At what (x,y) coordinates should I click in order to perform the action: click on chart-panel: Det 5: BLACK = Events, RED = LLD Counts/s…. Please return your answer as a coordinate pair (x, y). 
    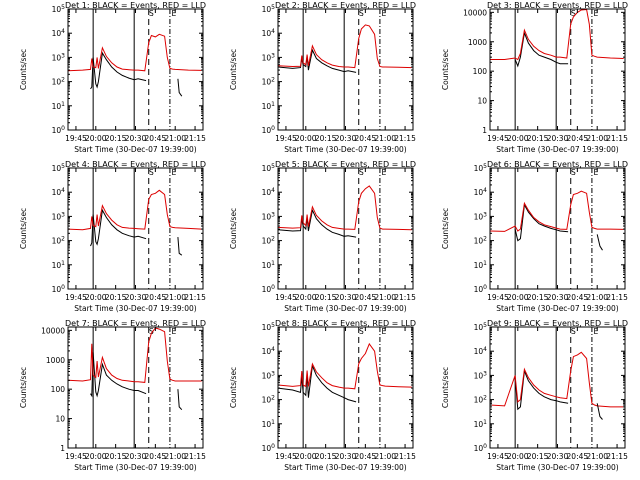
    Looking at the image, I should click on (322, 236).